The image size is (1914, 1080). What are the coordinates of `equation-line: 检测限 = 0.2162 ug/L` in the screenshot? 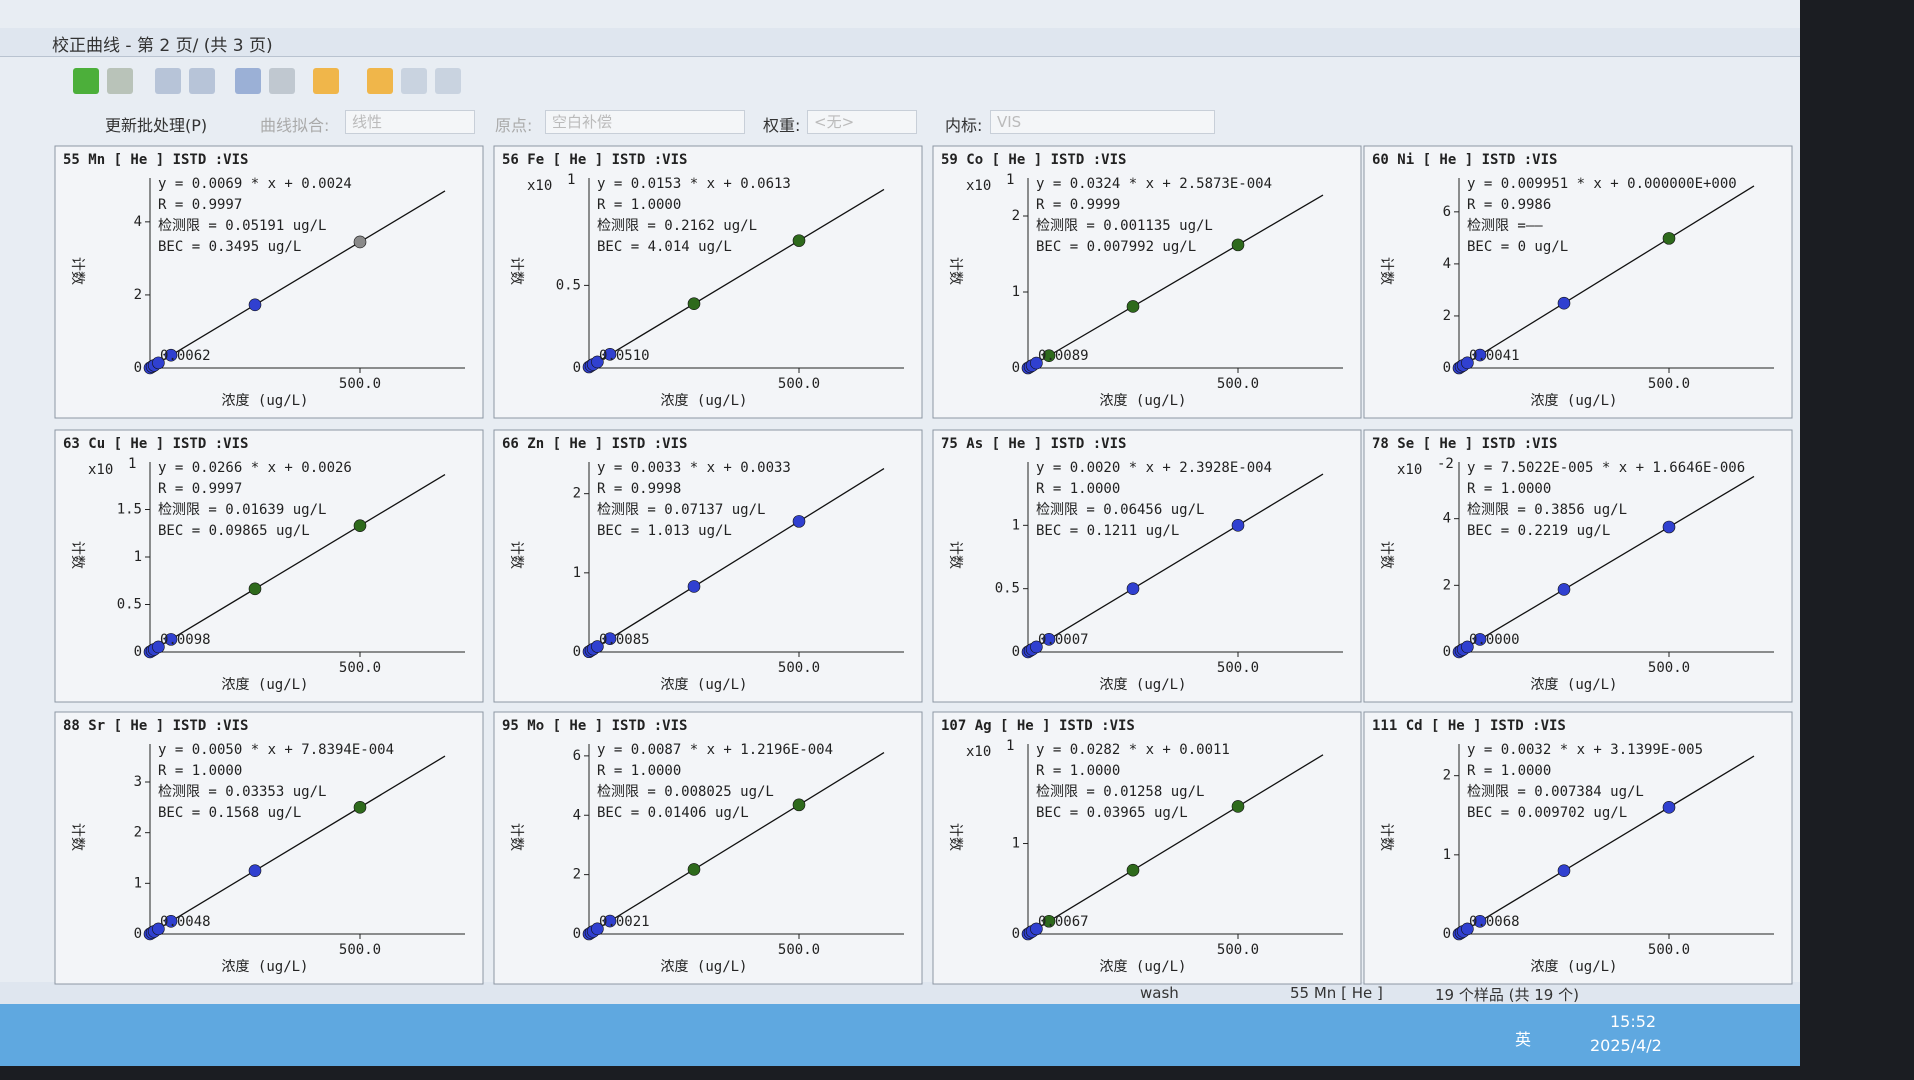 It's located at (677, 226).